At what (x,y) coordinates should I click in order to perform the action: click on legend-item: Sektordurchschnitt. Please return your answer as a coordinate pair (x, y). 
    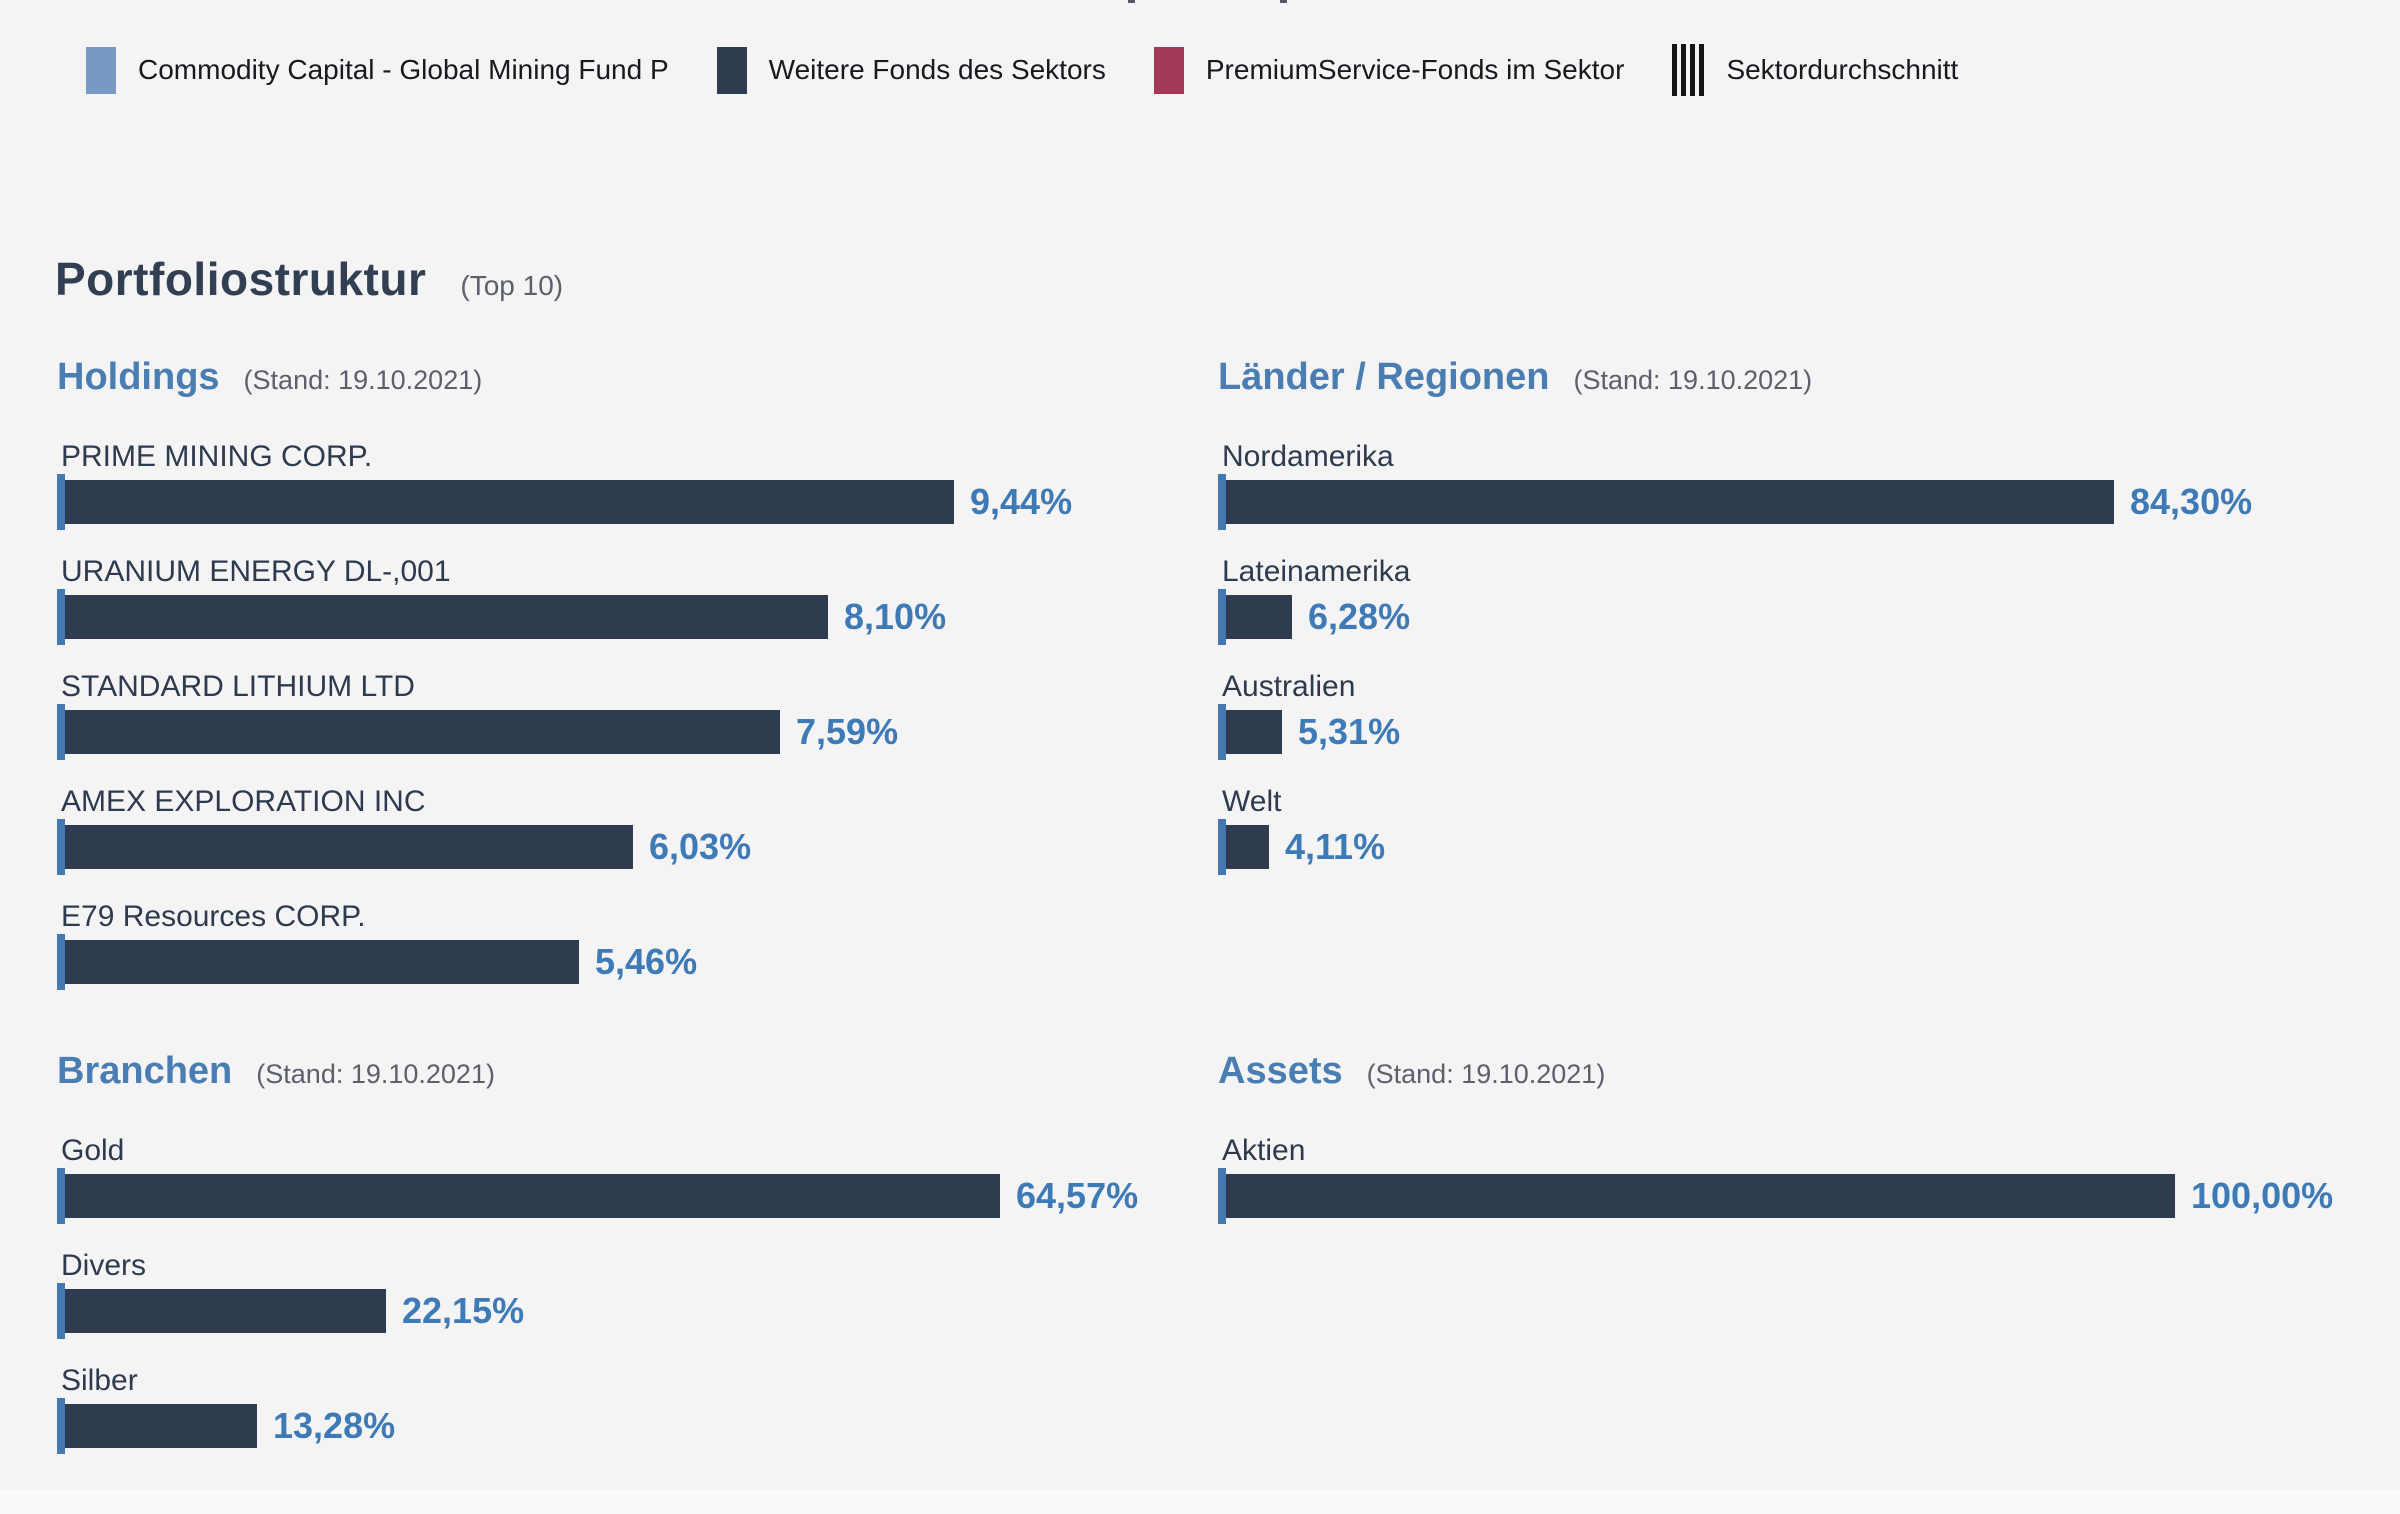
    Looking at the image, I should click on (1815, 70).